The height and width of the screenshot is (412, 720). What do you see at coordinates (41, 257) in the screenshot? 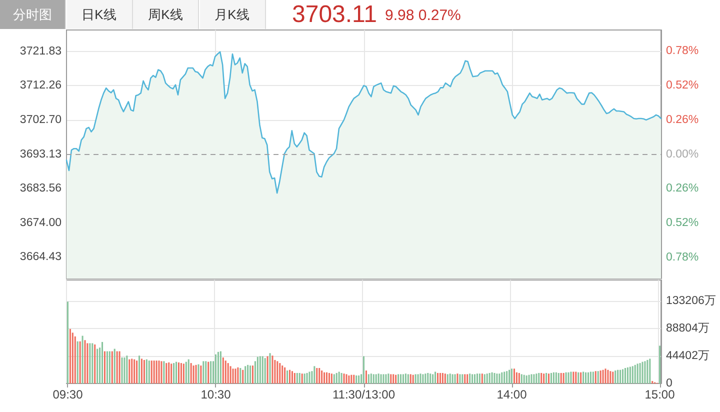
I see `y-tick-label: 3664.43` at bounding box center [41, 257].